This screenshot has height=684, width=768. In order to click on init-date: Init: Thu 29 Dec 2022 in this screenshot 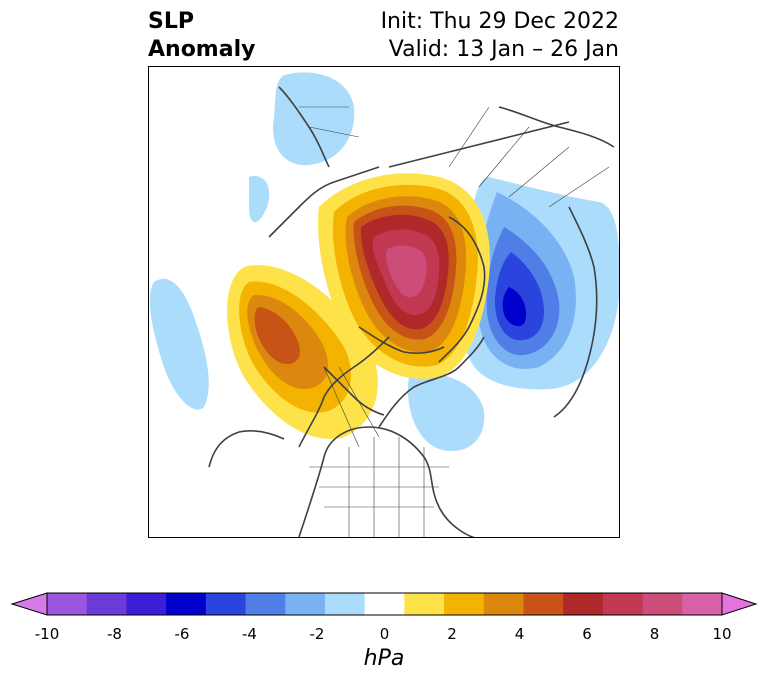, I will do `click(499, 21)`.